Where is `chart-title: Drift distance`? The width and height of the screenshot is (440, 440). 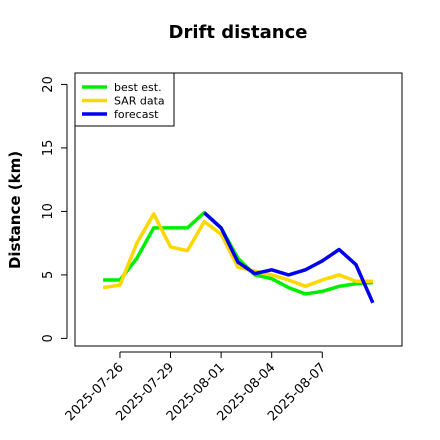
chart-title: Drift distance is located at coordinates (238, 32).